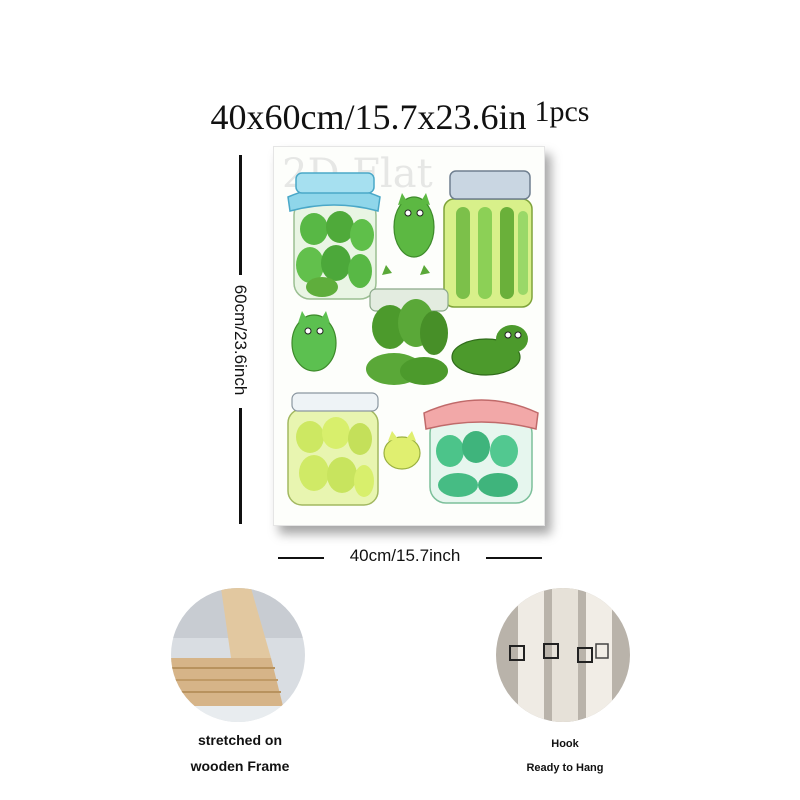 The width and height of the screenshot is (800, 800). I want to click on cat-pickle-top, so click(414, 225).